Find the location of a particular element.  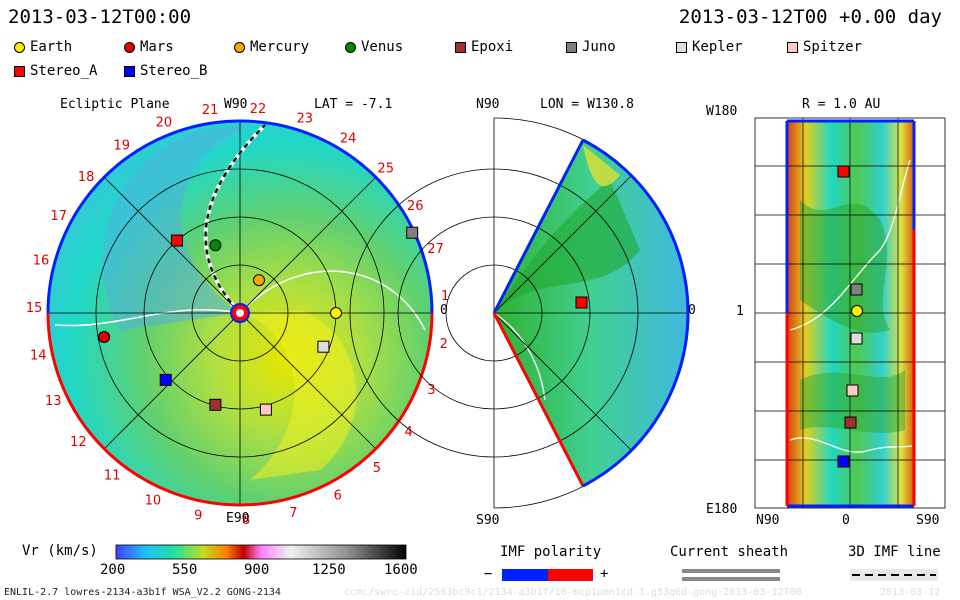

ecliptic-tick-10: 10 is located at coordinates (153, 501).